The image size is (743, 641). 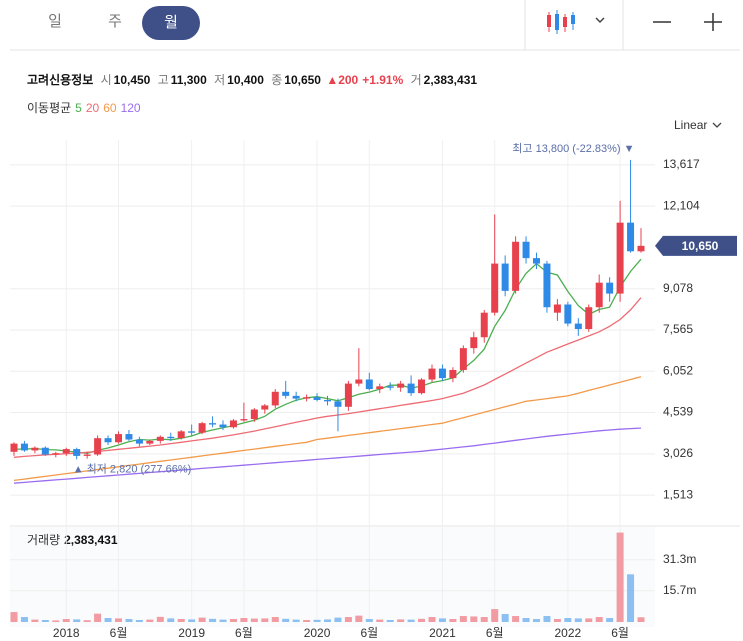 I want to click on chart-type-icon, so click(x=561, y=22).